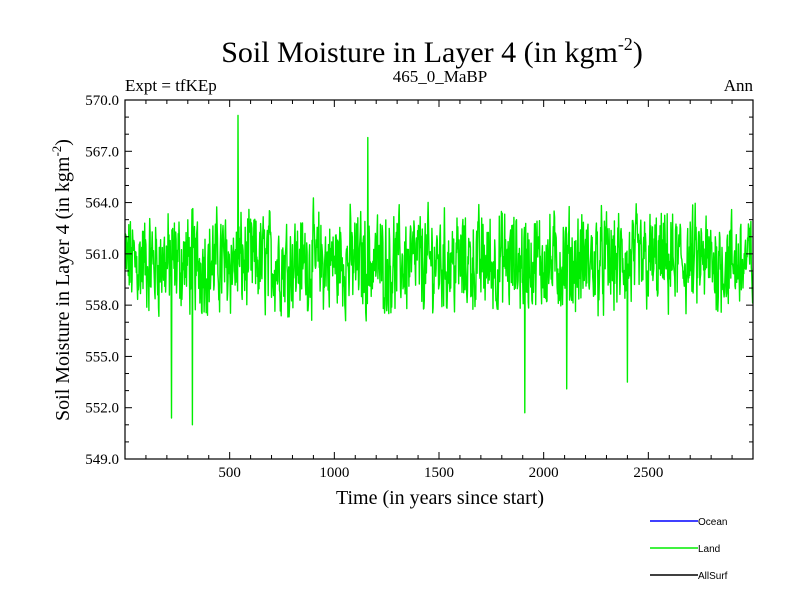 The image size is (800, 600). Describe the element at coordinates (56, 151) in the screenshot. I see `y-axis-label-superscript: -2` at that location.